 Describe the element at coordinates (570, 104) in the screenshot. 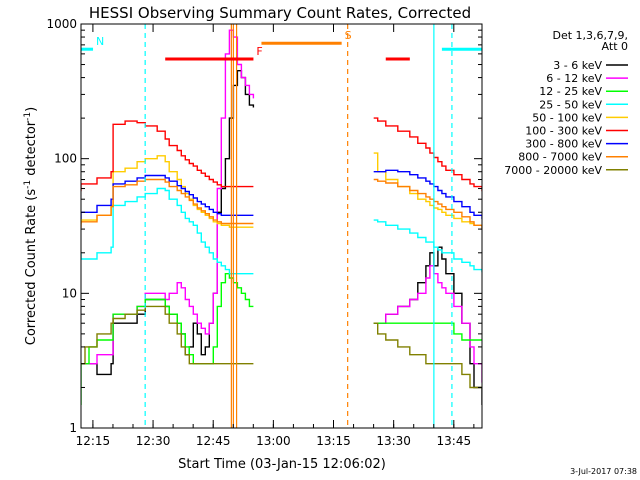

I see `legend-label-4: 25 - 50 keV` at that location.